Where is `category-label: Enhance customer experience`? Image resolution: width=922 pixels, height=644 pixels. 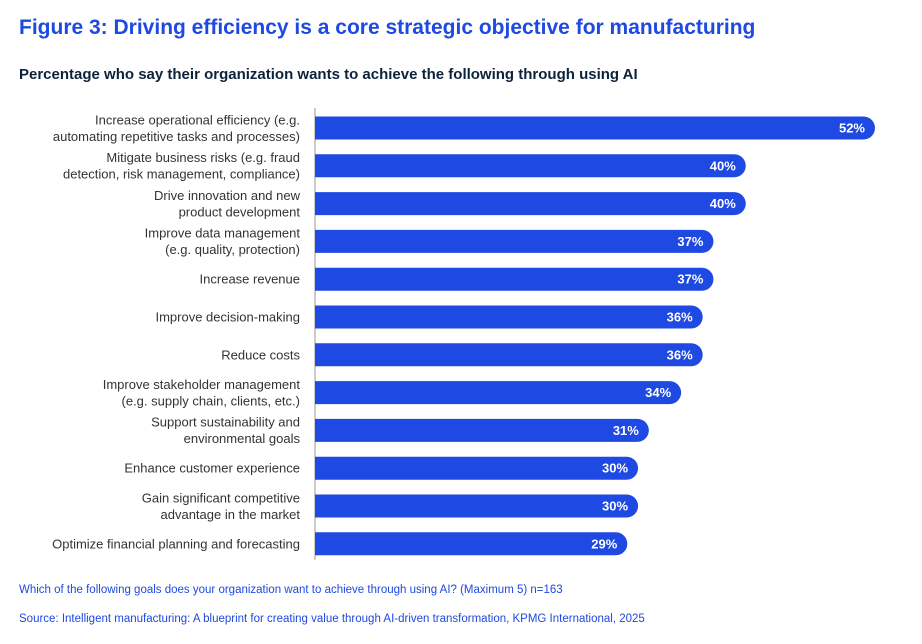
category-label: Enhance customer experience is located at coordinates (212, 468).